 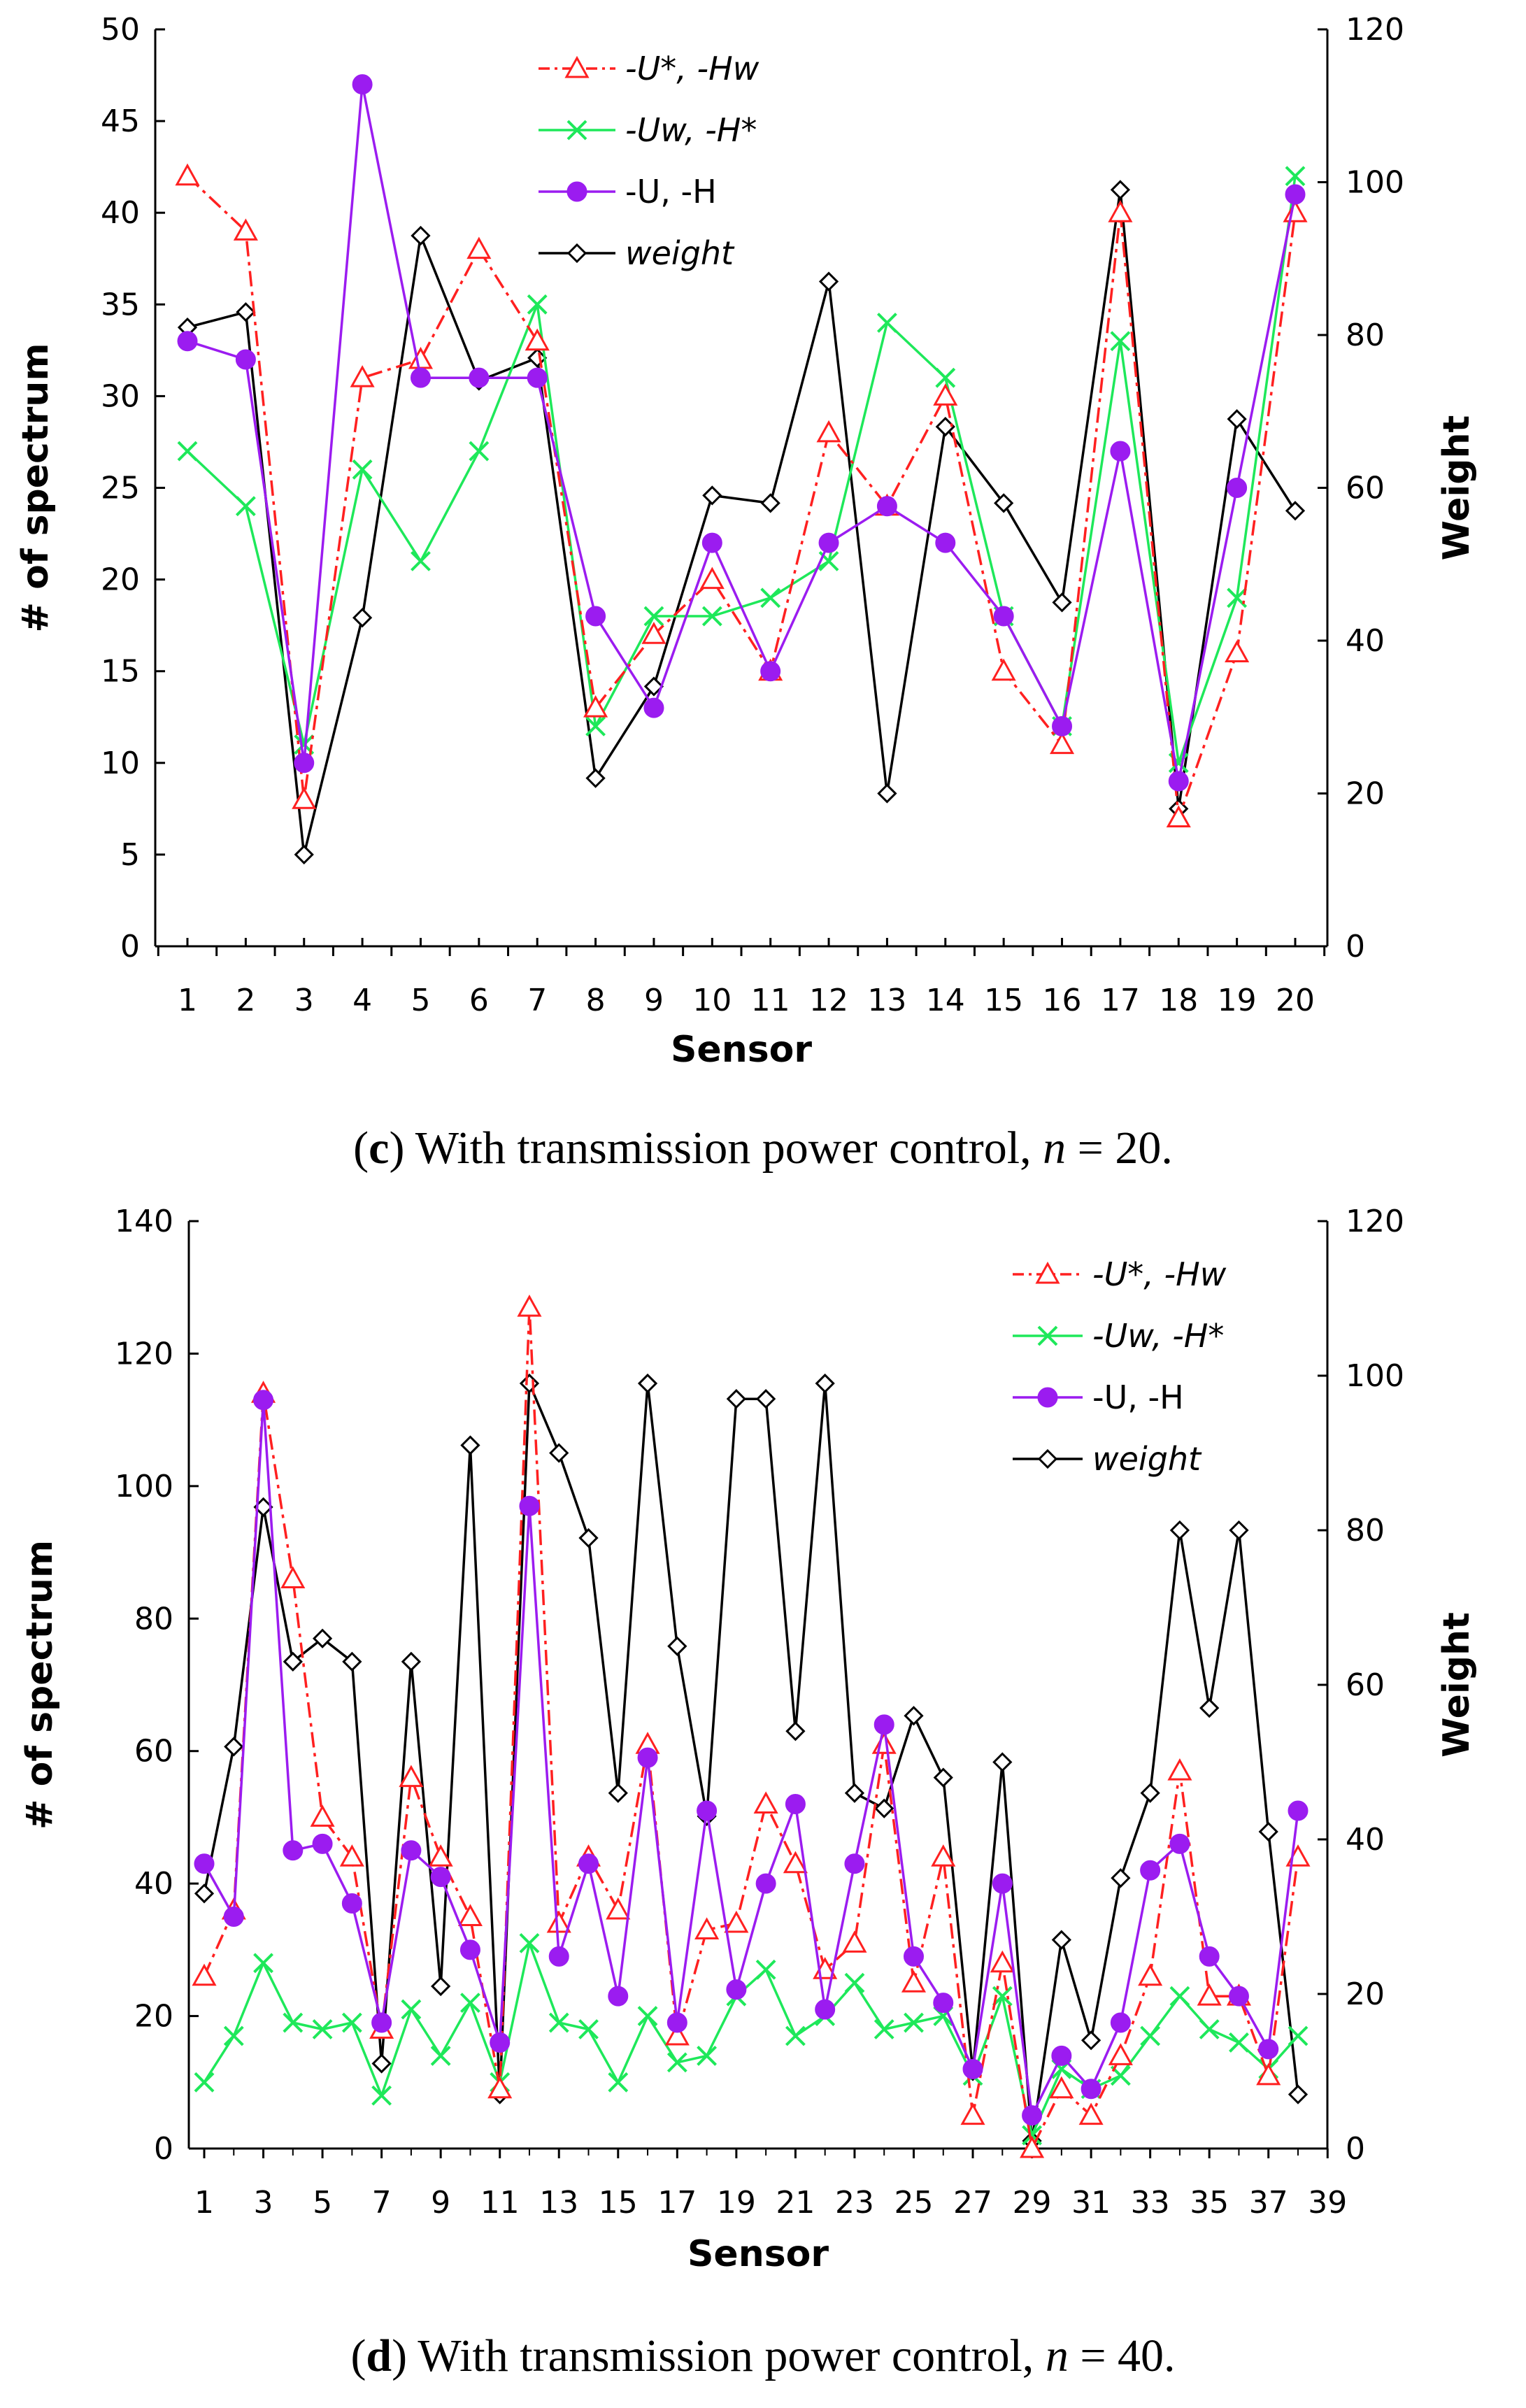 I want to click on x-tick-label: 37, so click(x=1269, y=2203).